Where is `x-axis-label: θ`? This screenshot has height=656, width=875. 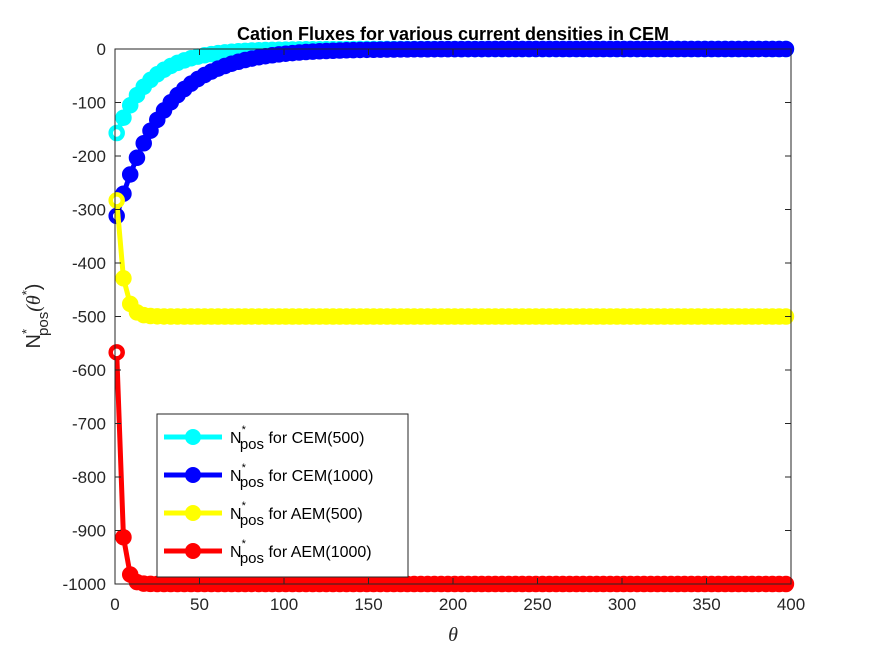 x-axis-label: θ is located at coordinates (453, 635).